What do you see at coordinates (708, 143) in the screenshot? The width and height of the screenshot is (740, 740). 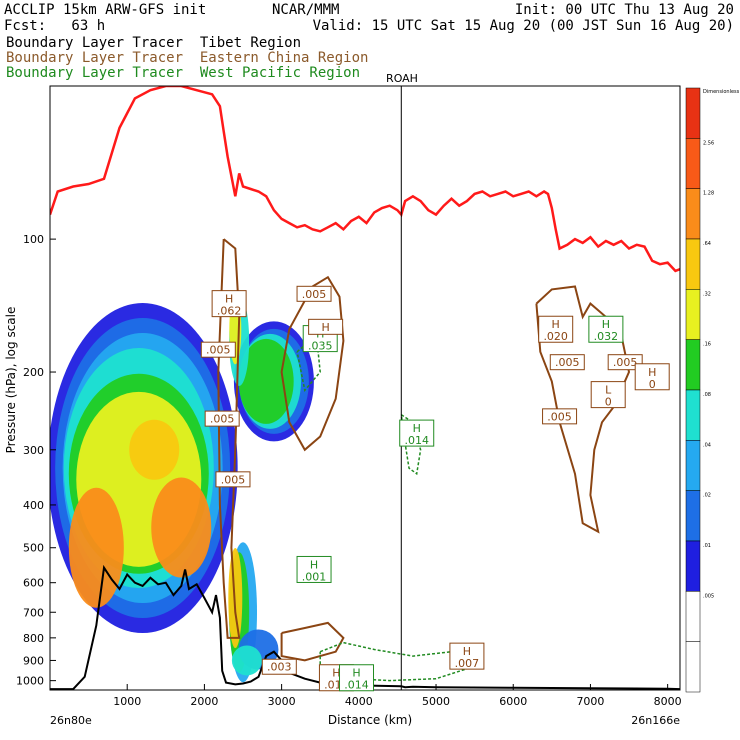 I see `colorbar-label: 2.56` at bounding box center [708, 143].